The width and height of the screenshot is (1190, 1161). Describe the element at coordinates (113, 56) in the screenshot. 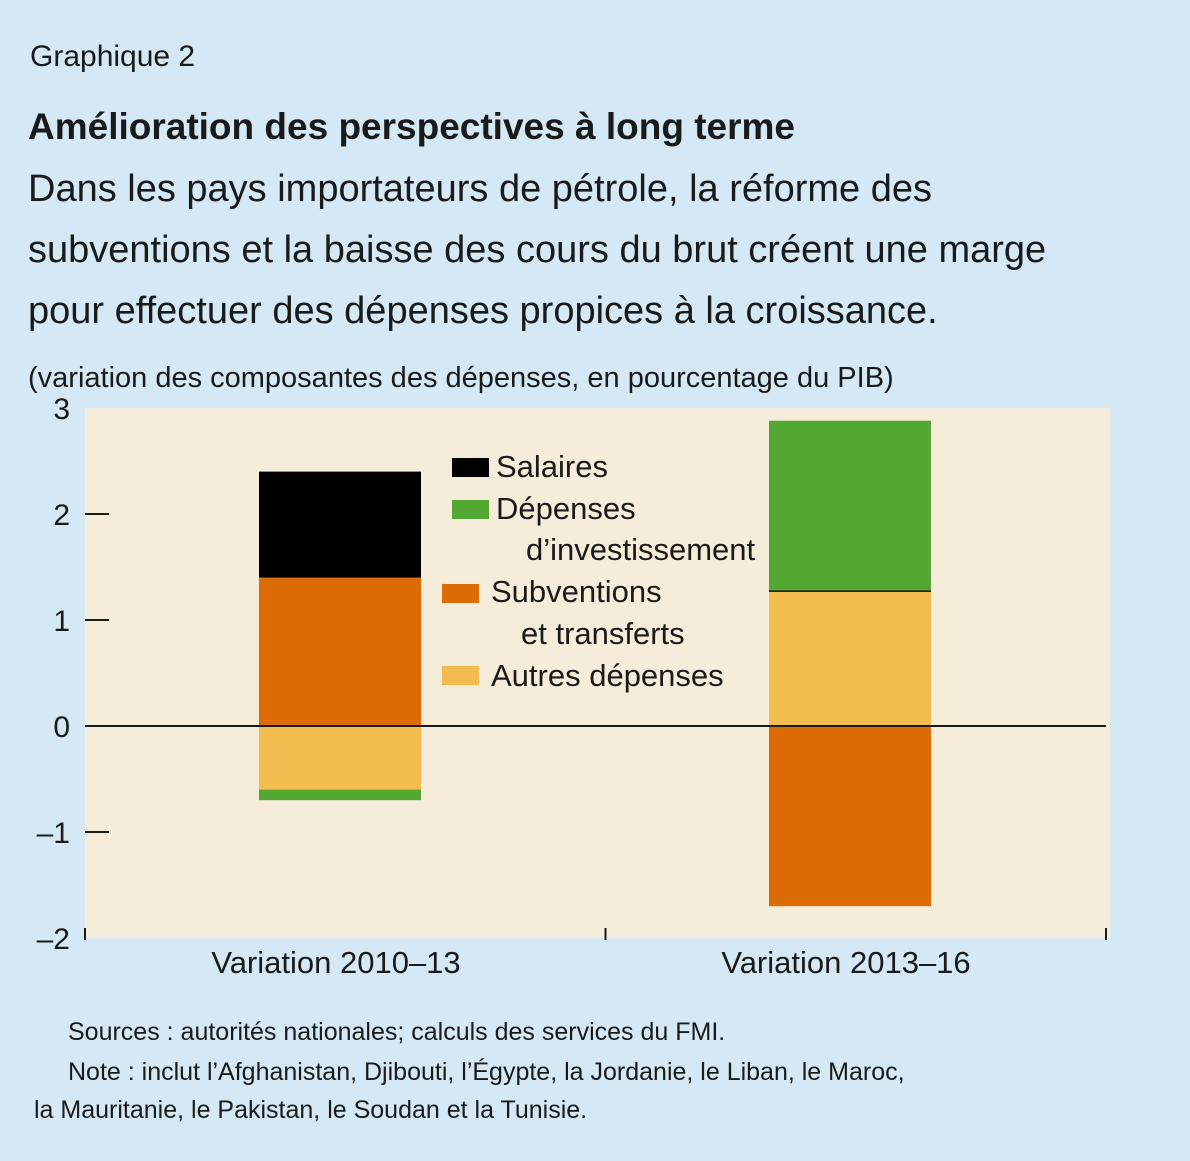

I see `chart-label: Graphique 2` at that location.